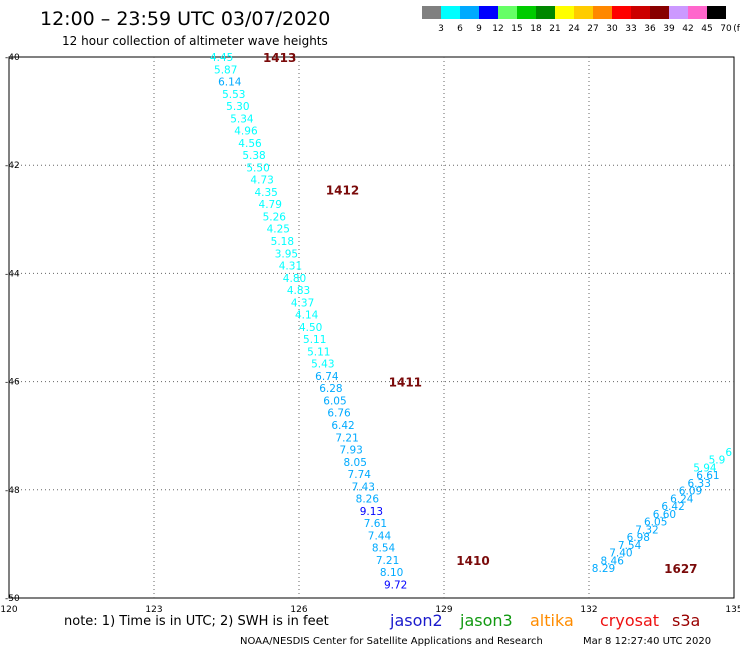 This screenshot has height=650, width=740. What do you see at coordinates (12, 58) in the screenshot?
I see `y-tick-label: -40` at bounding box center [12, 58].